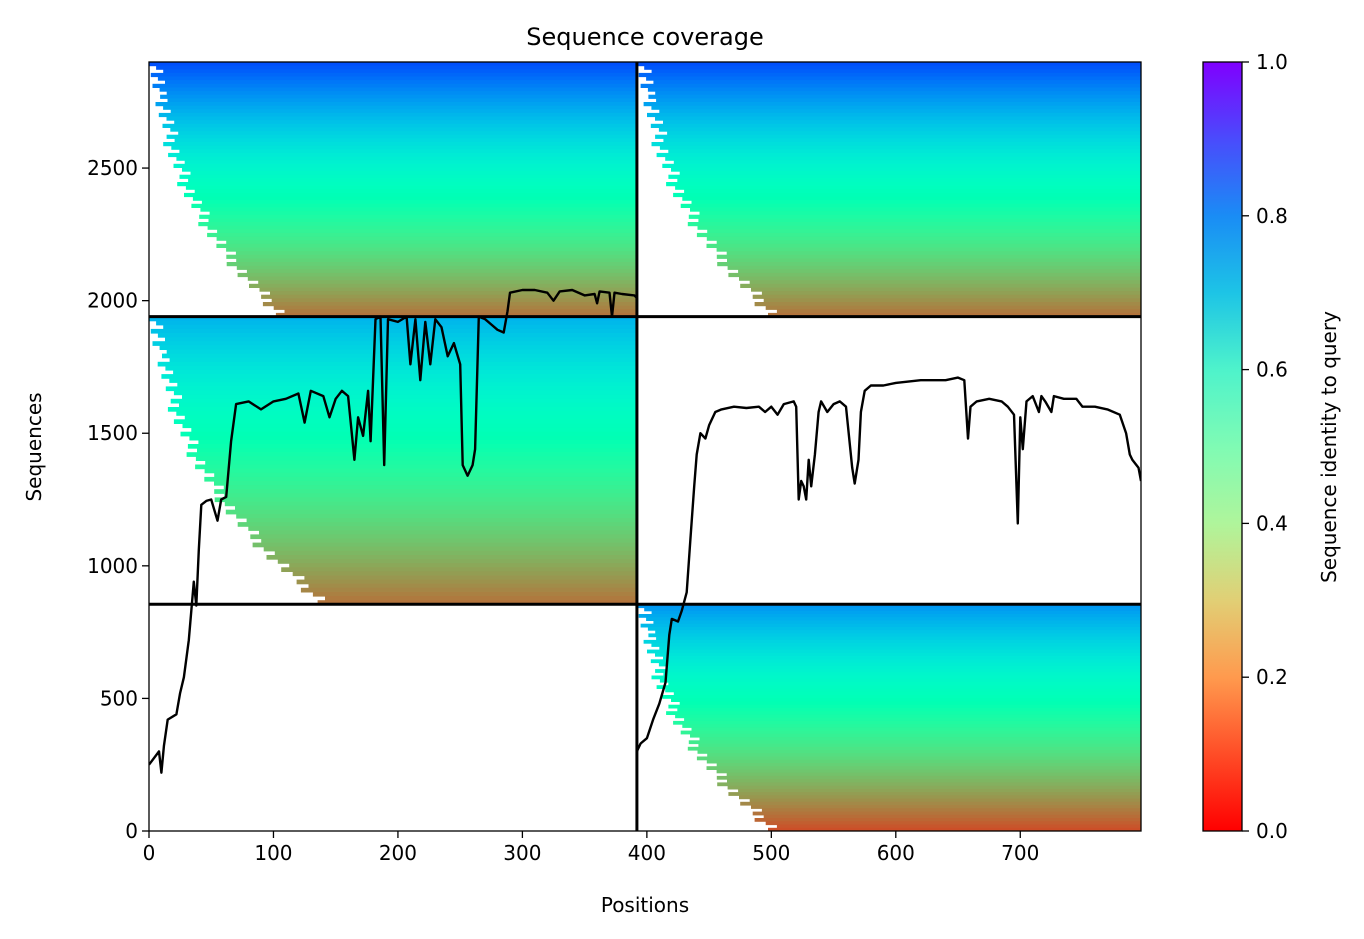 Image resolution: width=1364 pixels, height=939 pixels. What do you see at coordinates (1272, 523) in the screenshot?
I see `colorbar-tick-label: 0.4` at bounding box center [1272, 523].